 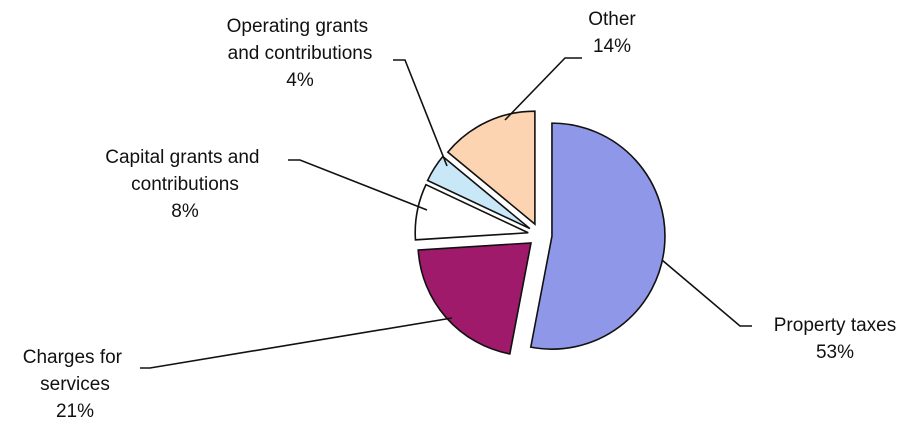 What do you see at coordinates (75, 371) in the screenshot?
I see `slice-label: Charges for services` at bounding box center [75, 371].